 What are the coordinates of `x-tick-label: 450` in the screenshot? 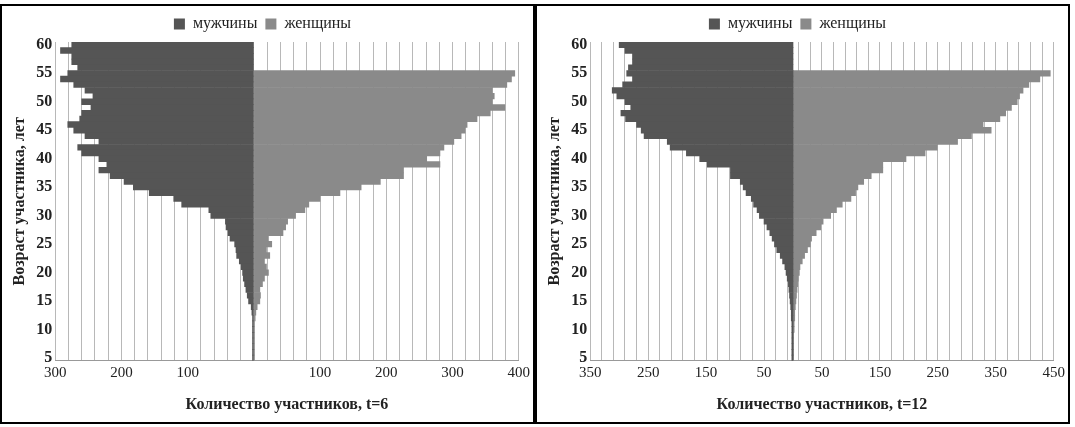 It's located at (1053, 371).